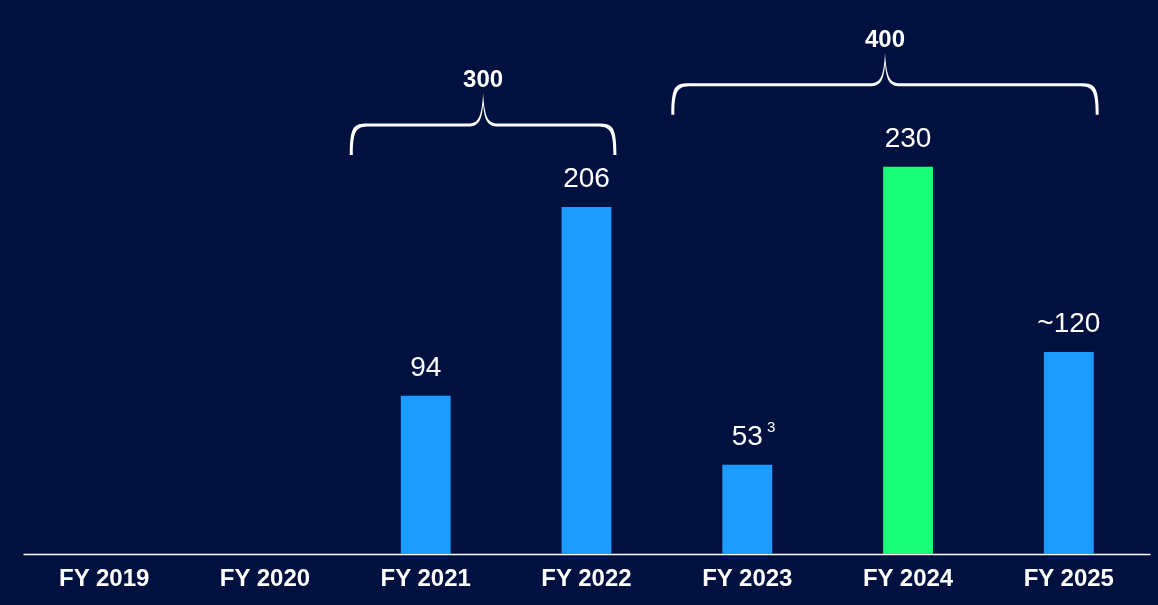 The image size is (1158, 605). I want to click on data-label: 206, so click(586, 178).